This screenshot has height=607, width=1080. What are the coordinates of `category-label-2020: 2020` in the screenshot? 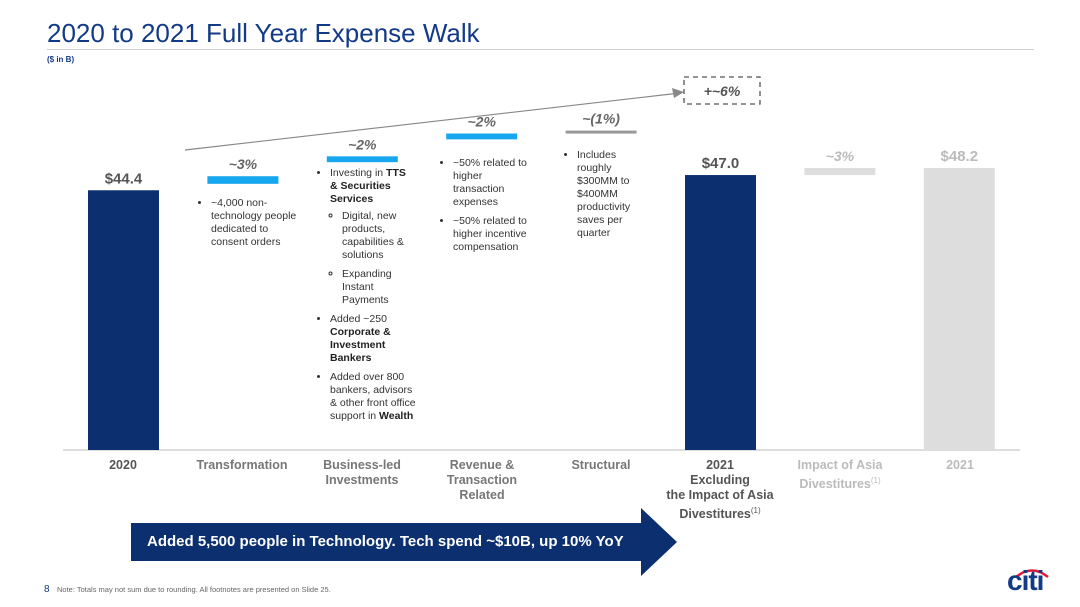 It's located at (123, 465).